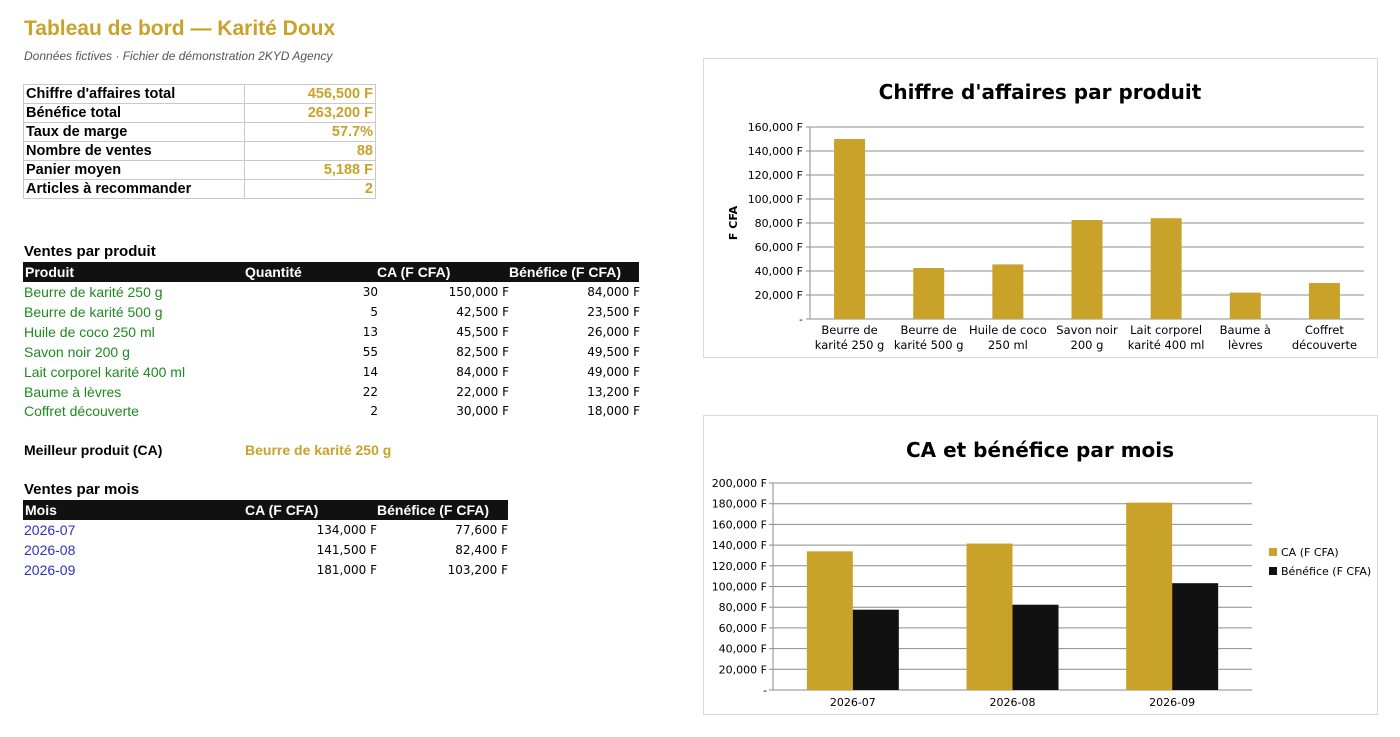 The width and height of the screenshot is (1400, 737). Describe the element at coordinates (134, 170) in the screenshot. I see `kpi-label: Panier moyen` at that location.